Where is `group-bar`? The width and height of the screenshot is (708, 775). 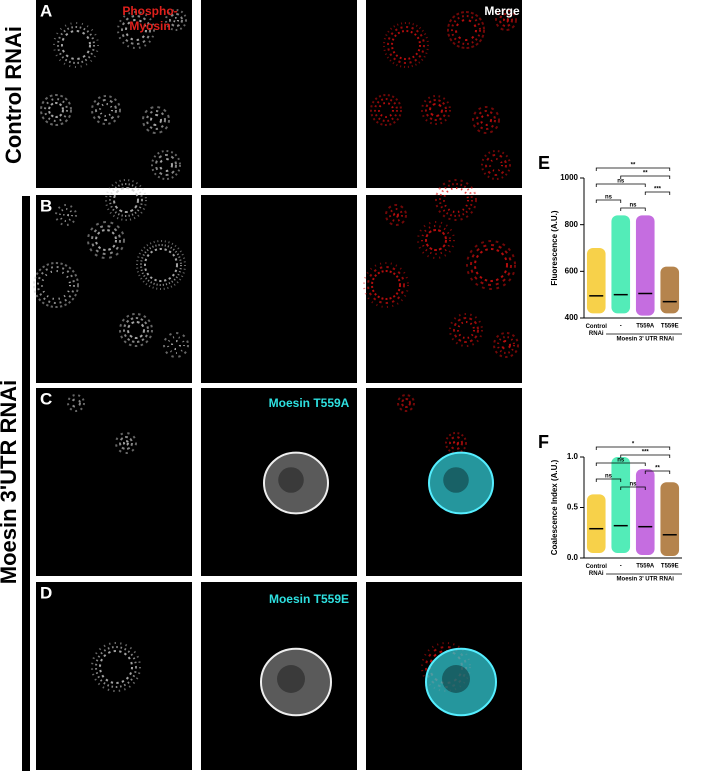
group-bar is located at coordinates (26, 483).